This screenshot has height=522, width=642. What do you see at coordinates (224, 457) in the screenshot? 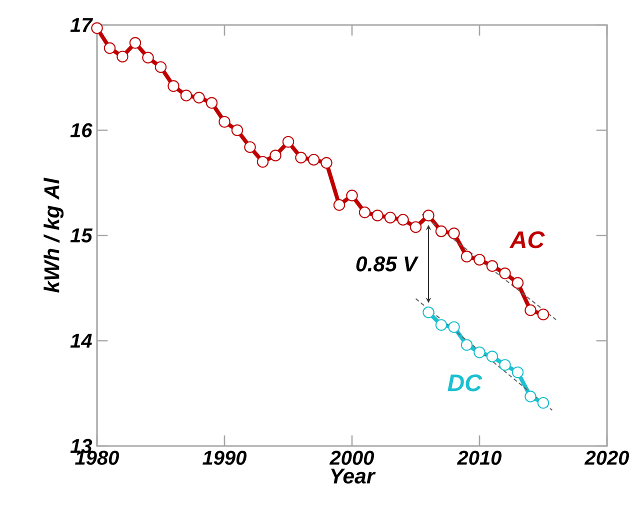
I see `x-tick-label: 1990` at bounding box center [224, 457].